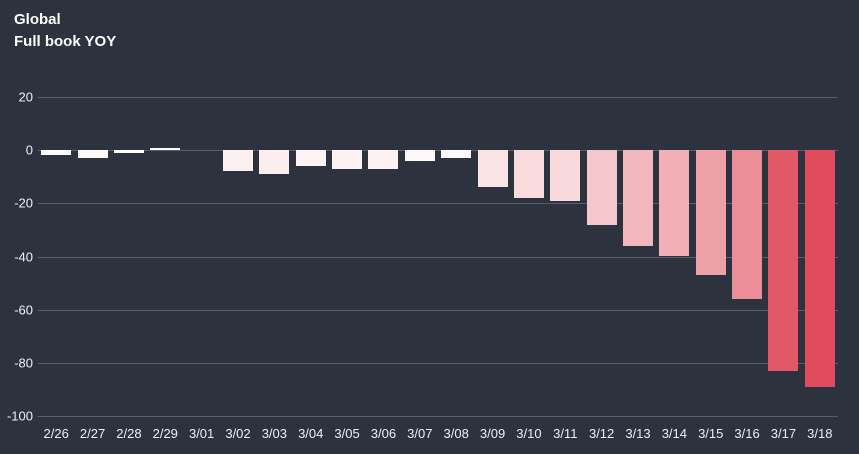 The width and height of the screenshot is (859, 454). Describe the element at coordinates (23, 203) in the screenshot. I see `y-tick-label: -20` at that location.